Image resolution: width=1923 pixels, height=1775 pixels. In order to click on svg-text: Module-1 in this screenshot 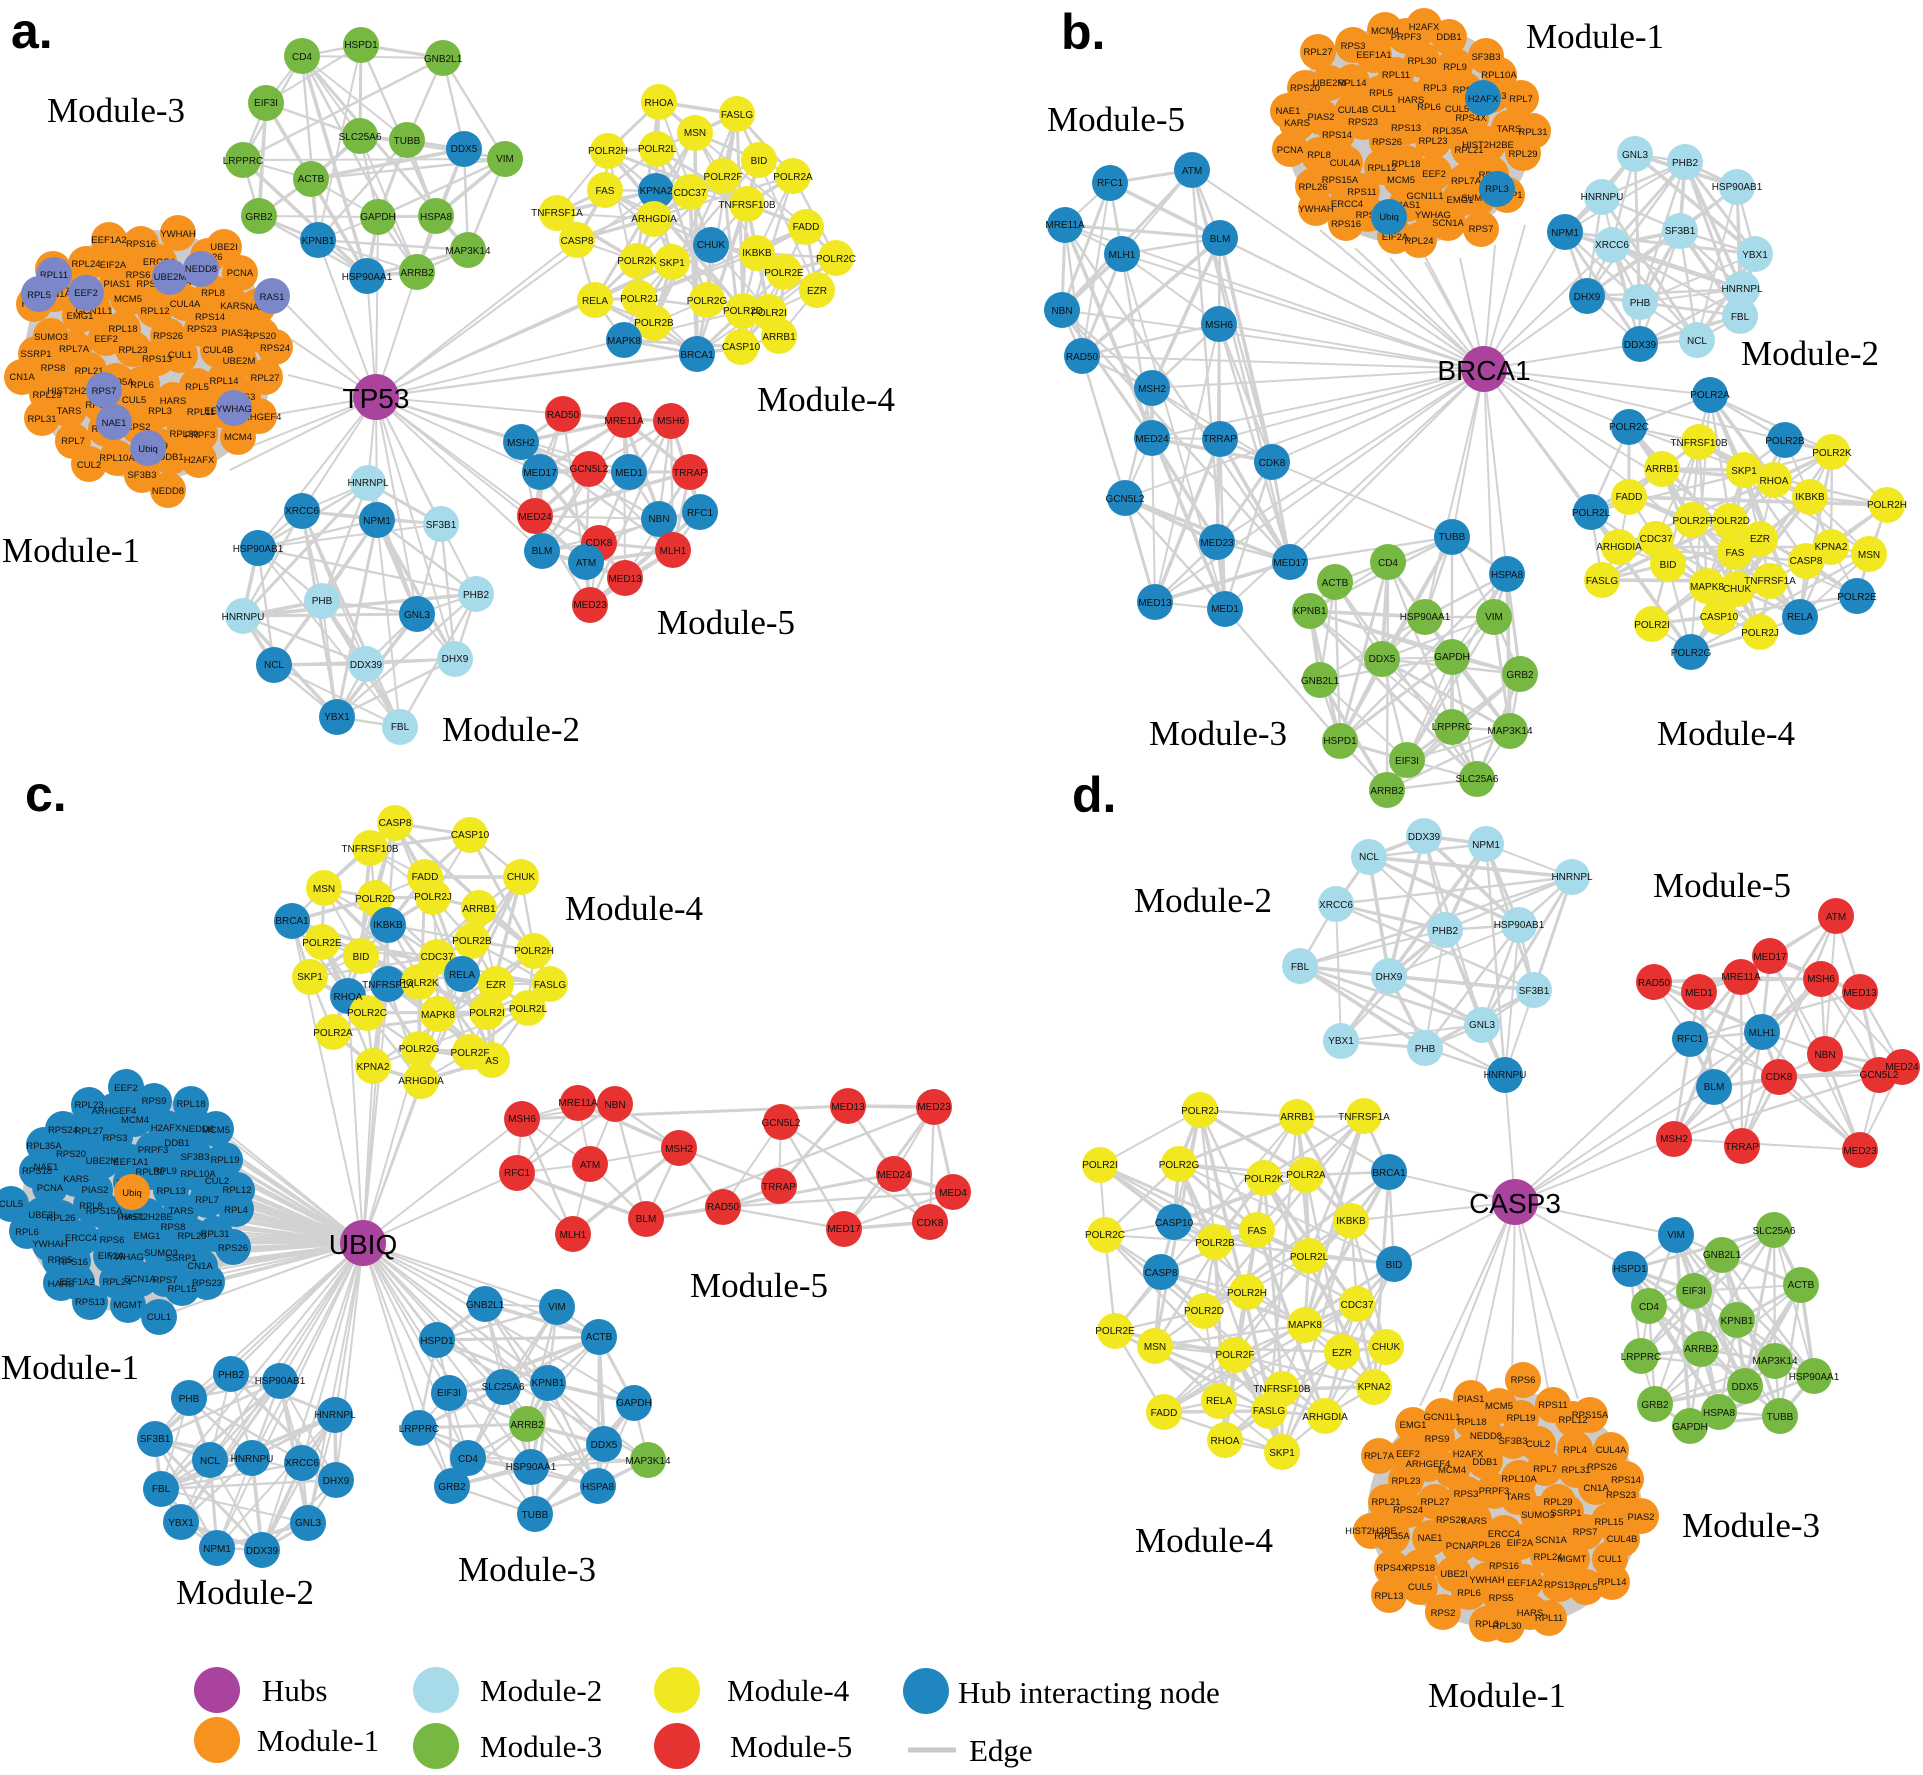, I will do `click(1497, 1695)`.